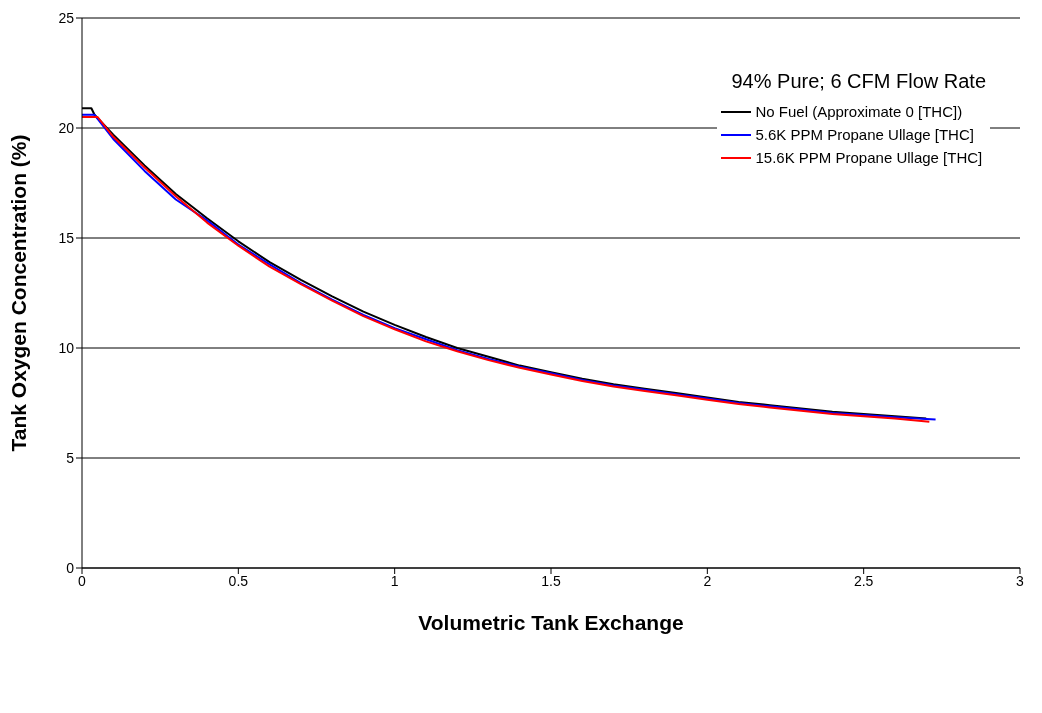 This screenshot has width=1042, height=713. Describe the element at coordinates (19, 293) in the screenshot. I see `y-axis-title: Tank Oxygen Concentration (%)` at that location.